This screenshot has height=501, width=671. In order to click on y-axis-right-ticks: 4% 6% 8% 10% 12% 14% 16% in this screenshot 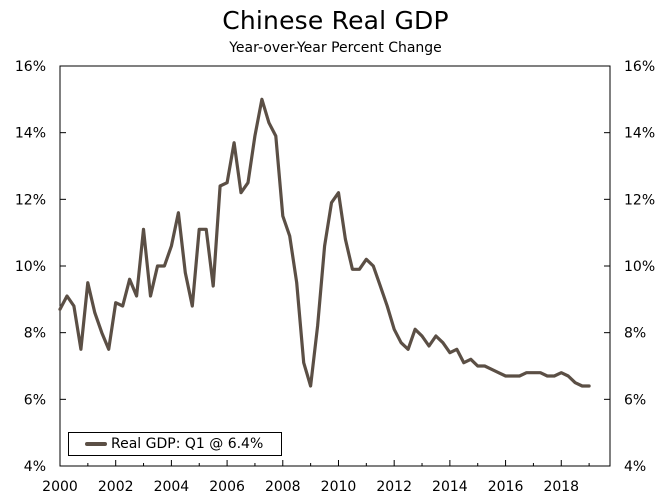, I will do `click(629, 267)`.